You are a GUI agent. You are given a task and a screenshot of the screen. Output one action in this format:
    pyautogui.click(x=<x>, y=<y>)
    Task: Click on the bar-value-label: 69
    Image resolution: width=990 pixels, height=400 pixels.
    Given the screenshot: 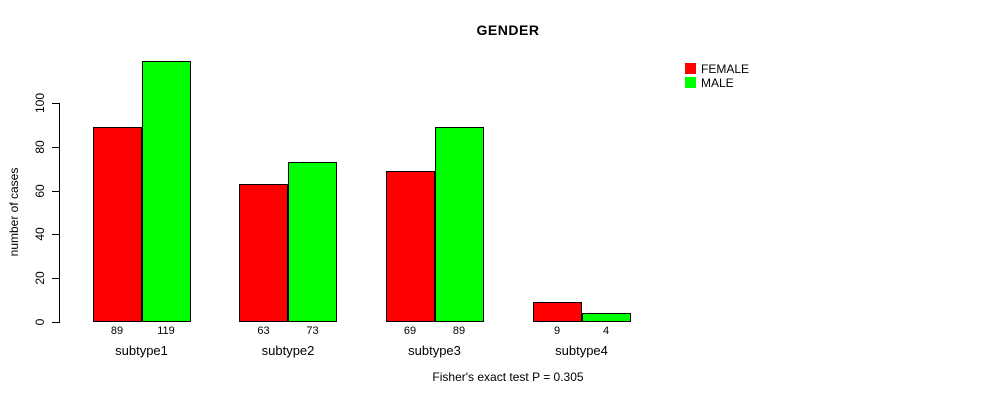 What is the action you would take?
    pyautogui.click(x=410, y=331)
    